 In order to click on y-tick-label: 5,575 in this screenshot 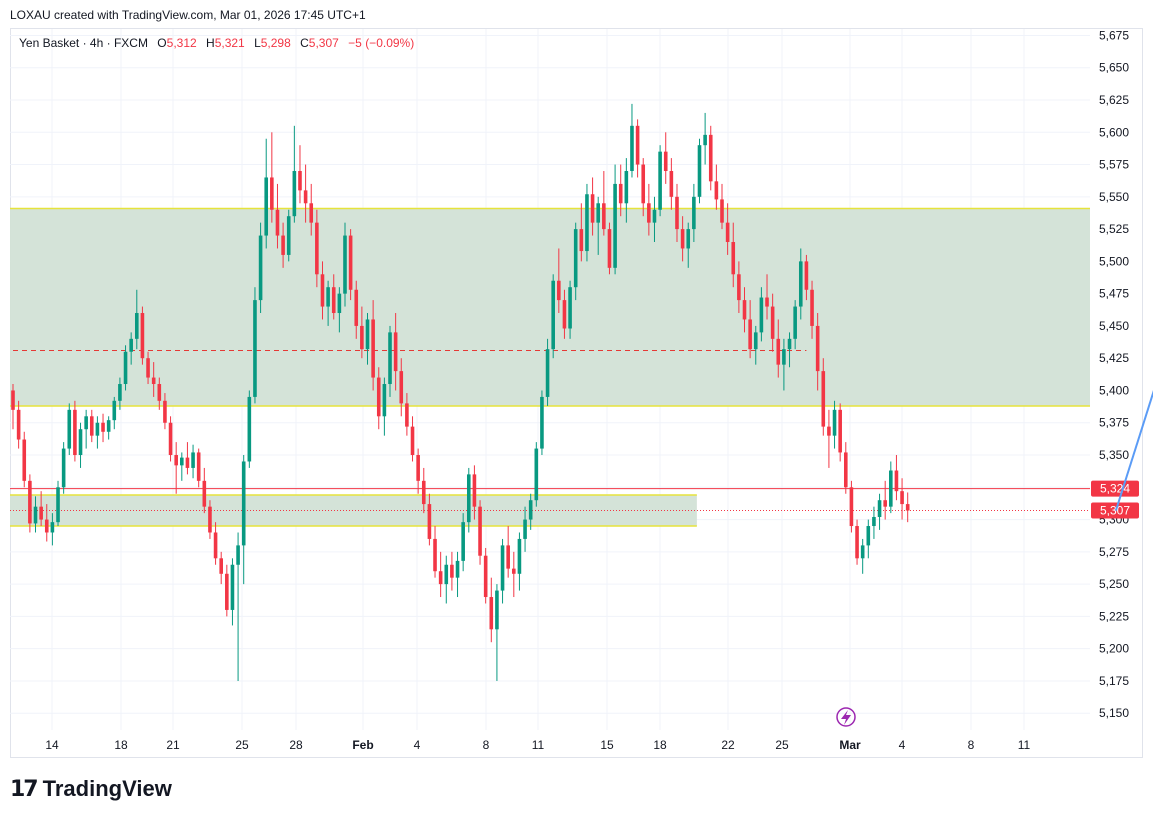, I will do `click(1114, 165)`.